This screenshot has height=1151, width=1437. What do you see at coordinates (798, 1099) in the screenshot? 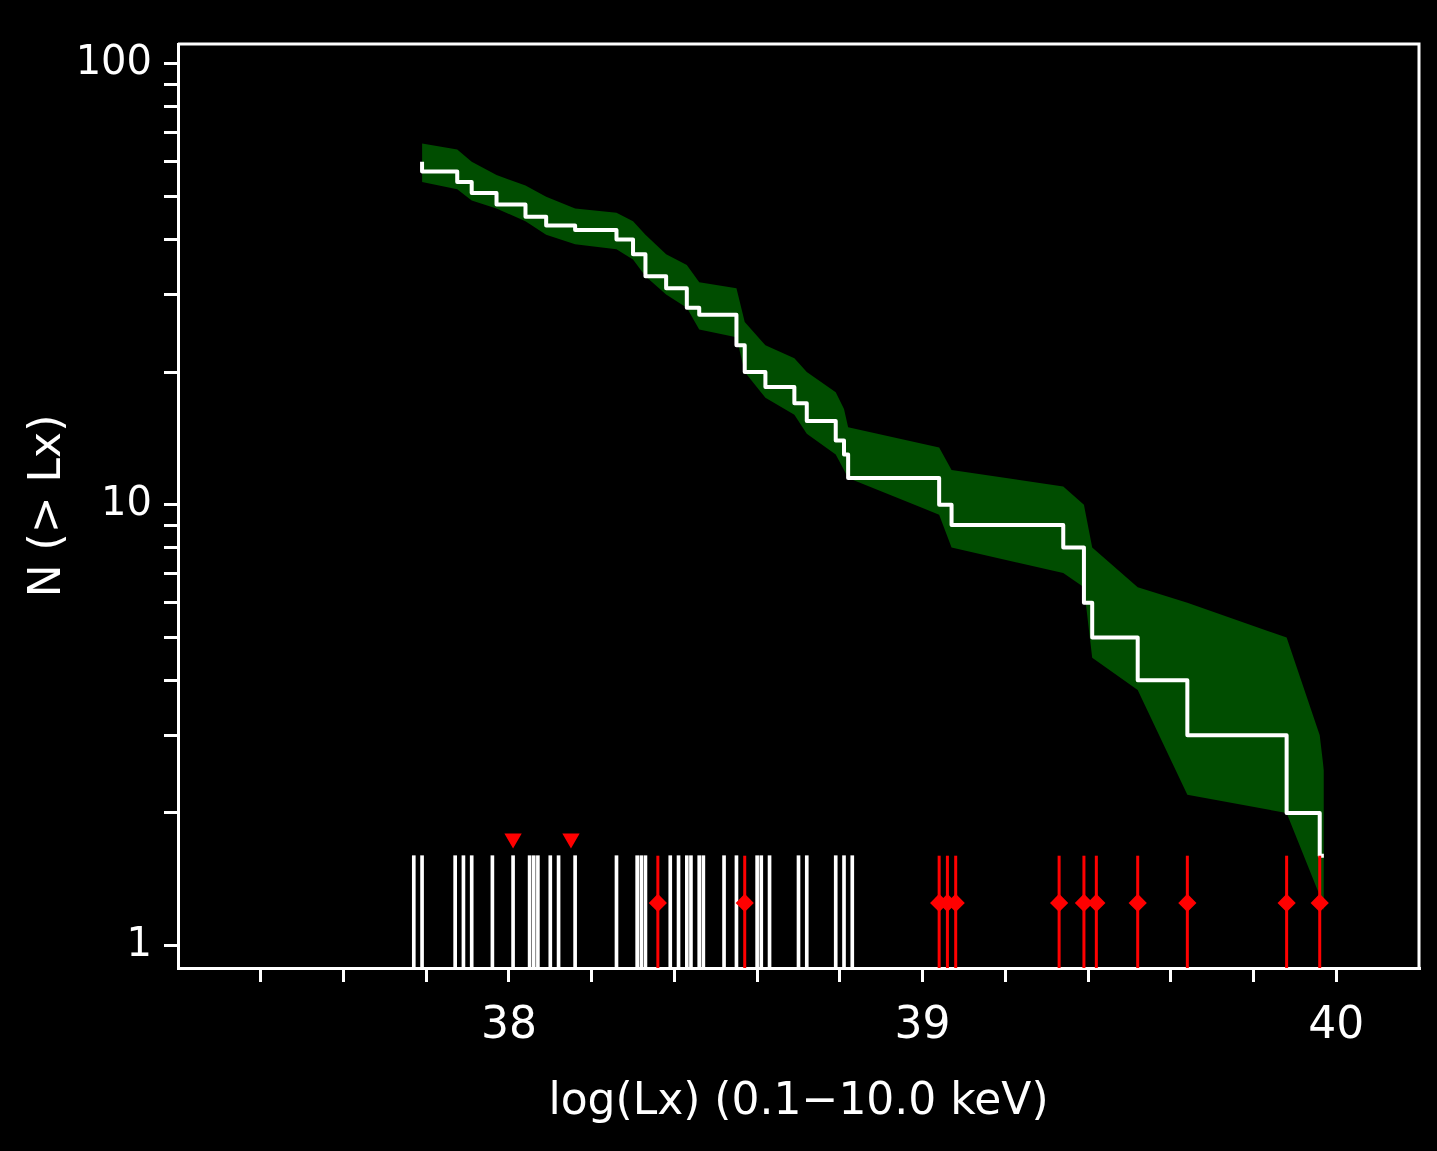
I see `x-axis-title: log(Lx) (0.1−10.0 keV)` at bounding box center [798, 1099].